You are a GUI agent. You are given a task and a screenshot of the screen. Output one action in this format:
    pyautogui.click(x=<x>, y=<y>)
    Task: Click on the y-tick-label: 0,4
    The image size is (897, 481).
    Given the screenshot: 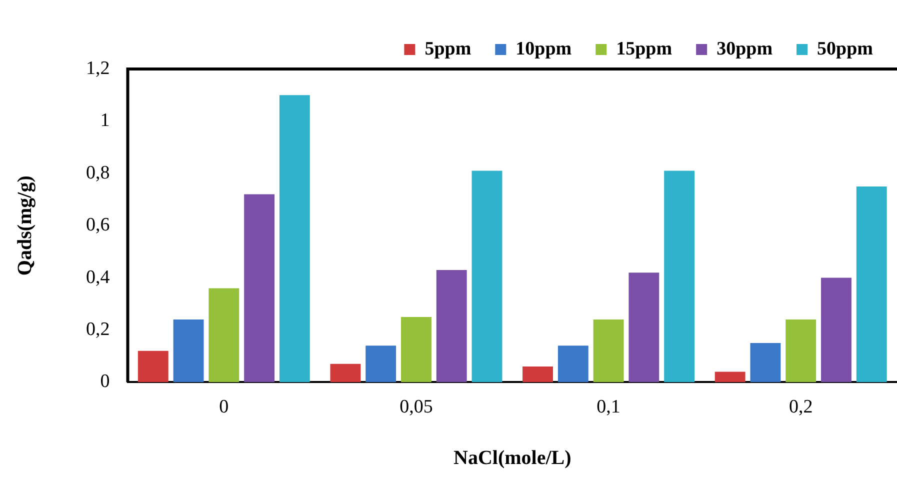 What is the action you would take?
    pyautogui.click(x=98, y=277)
    